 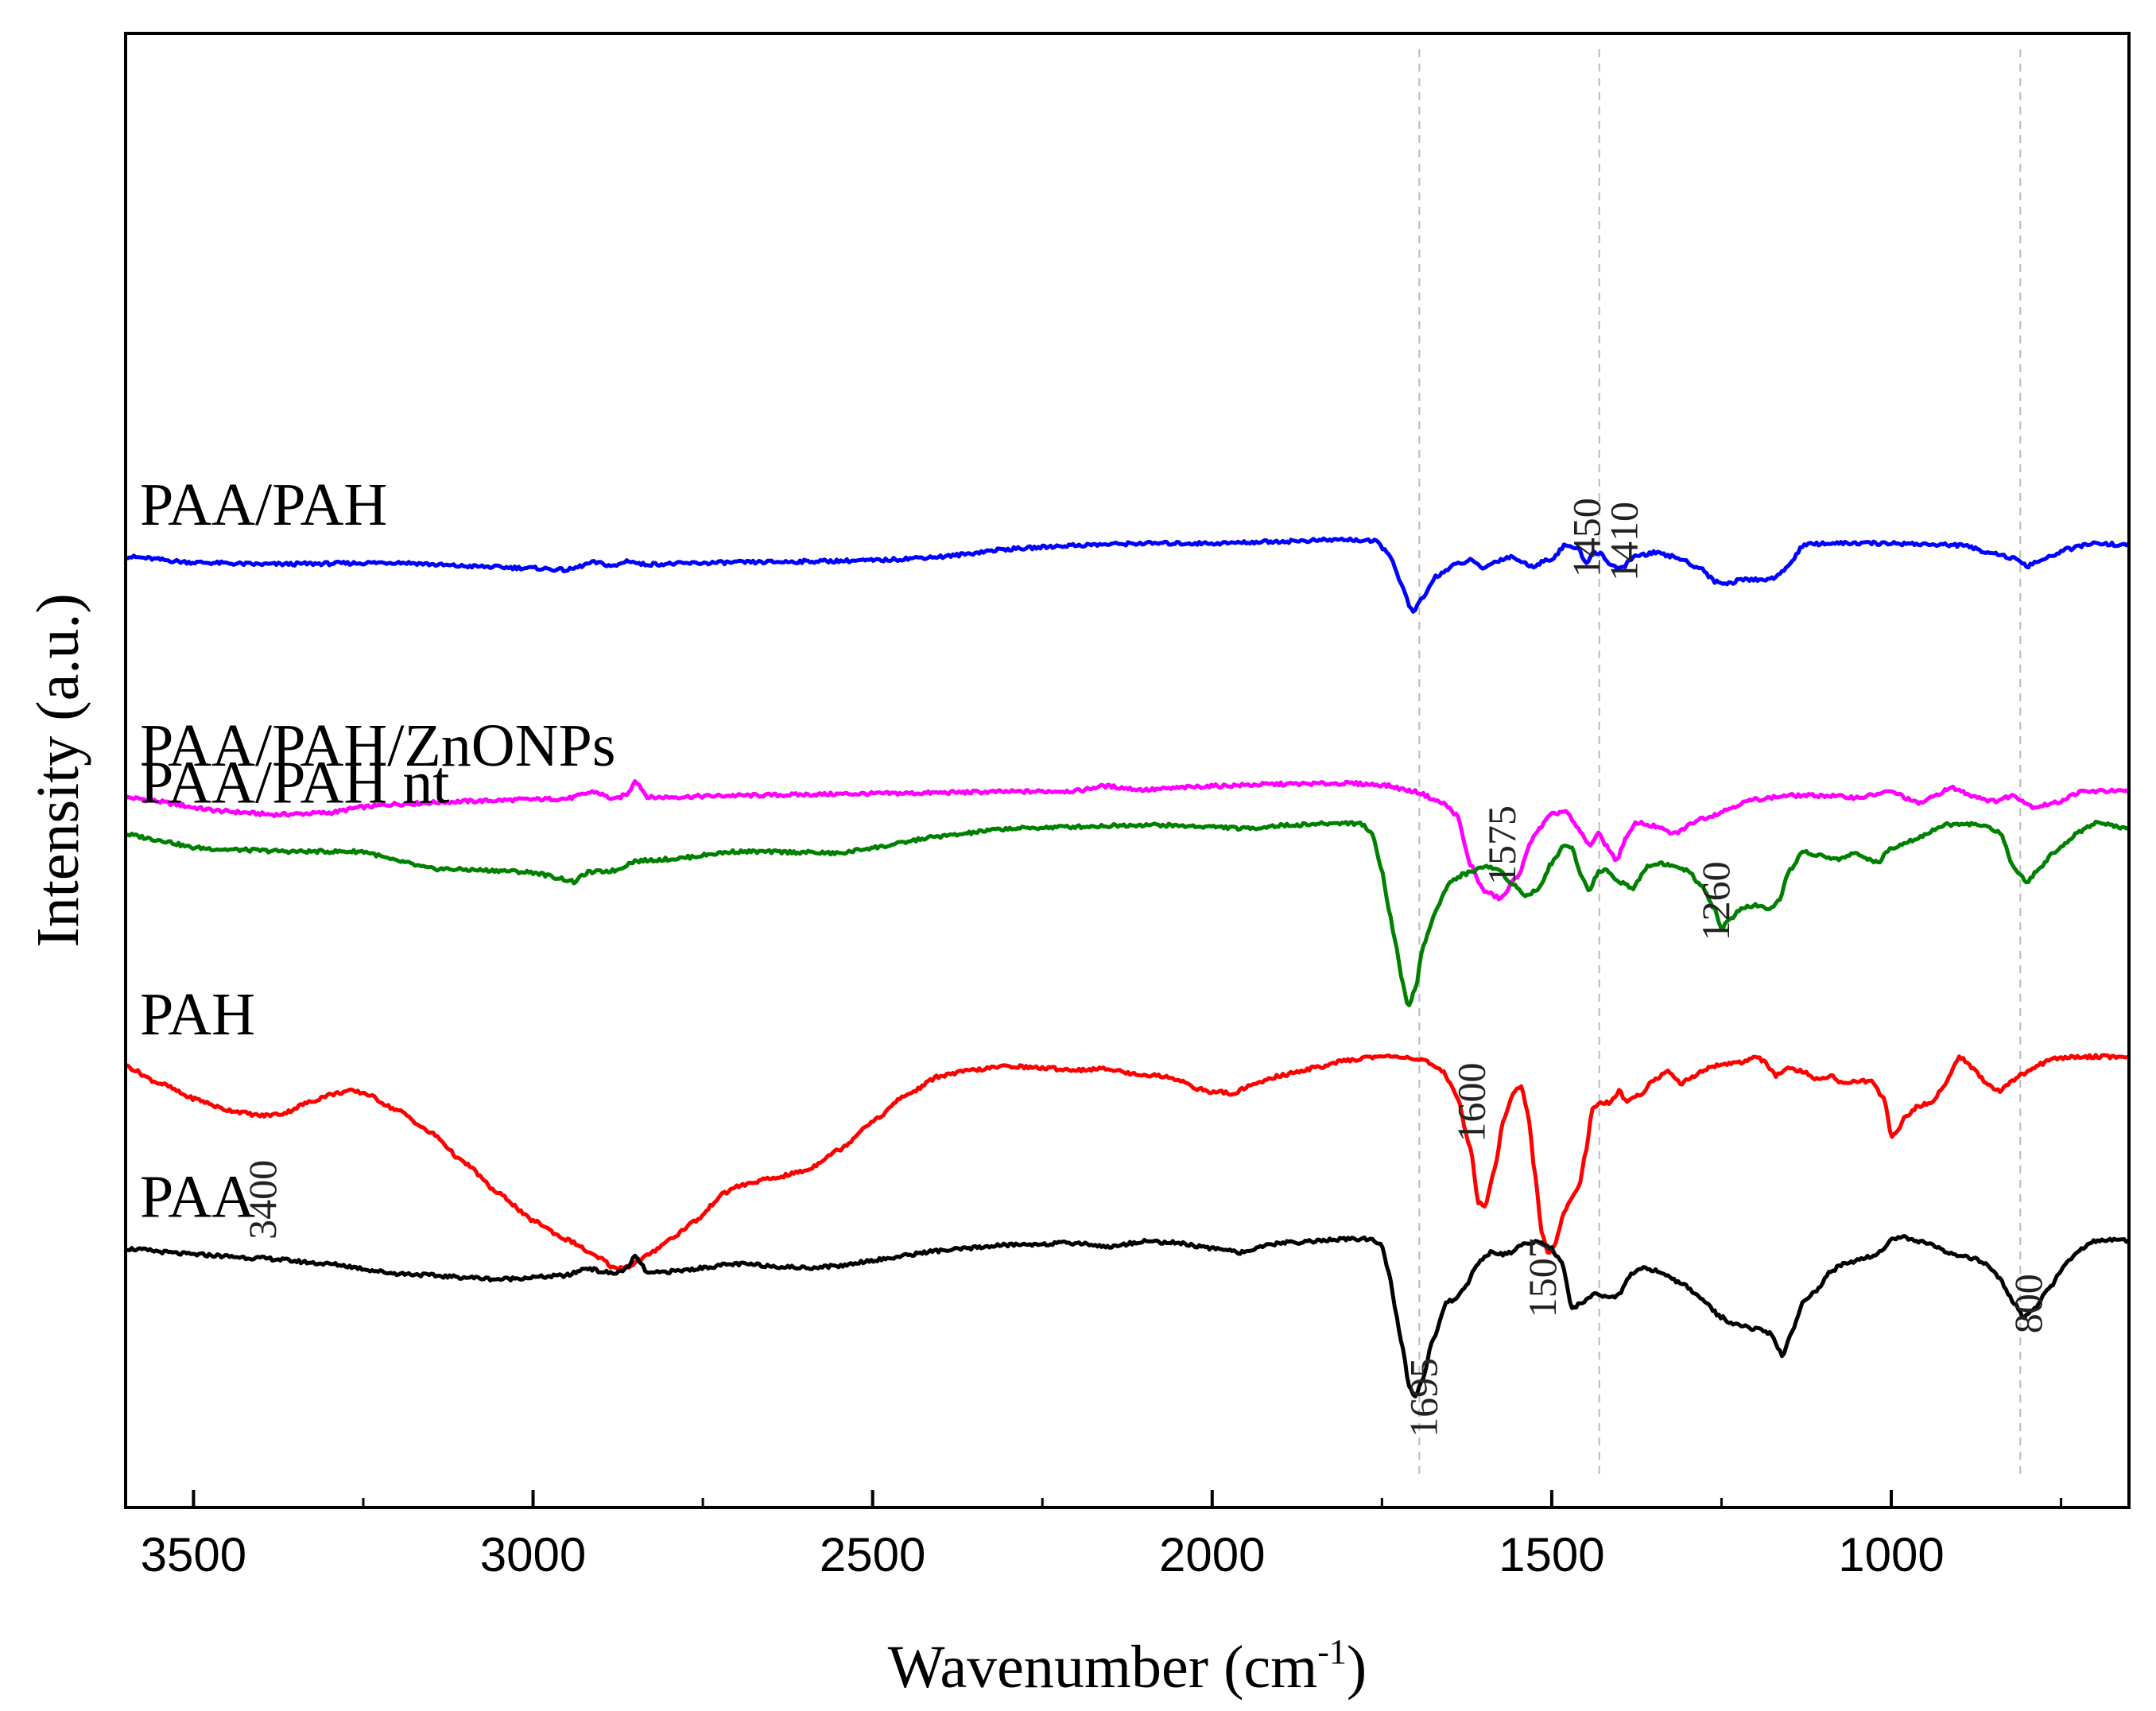 I want to click on peak-label-1507: 1507, so click(x=1542, y=1277).